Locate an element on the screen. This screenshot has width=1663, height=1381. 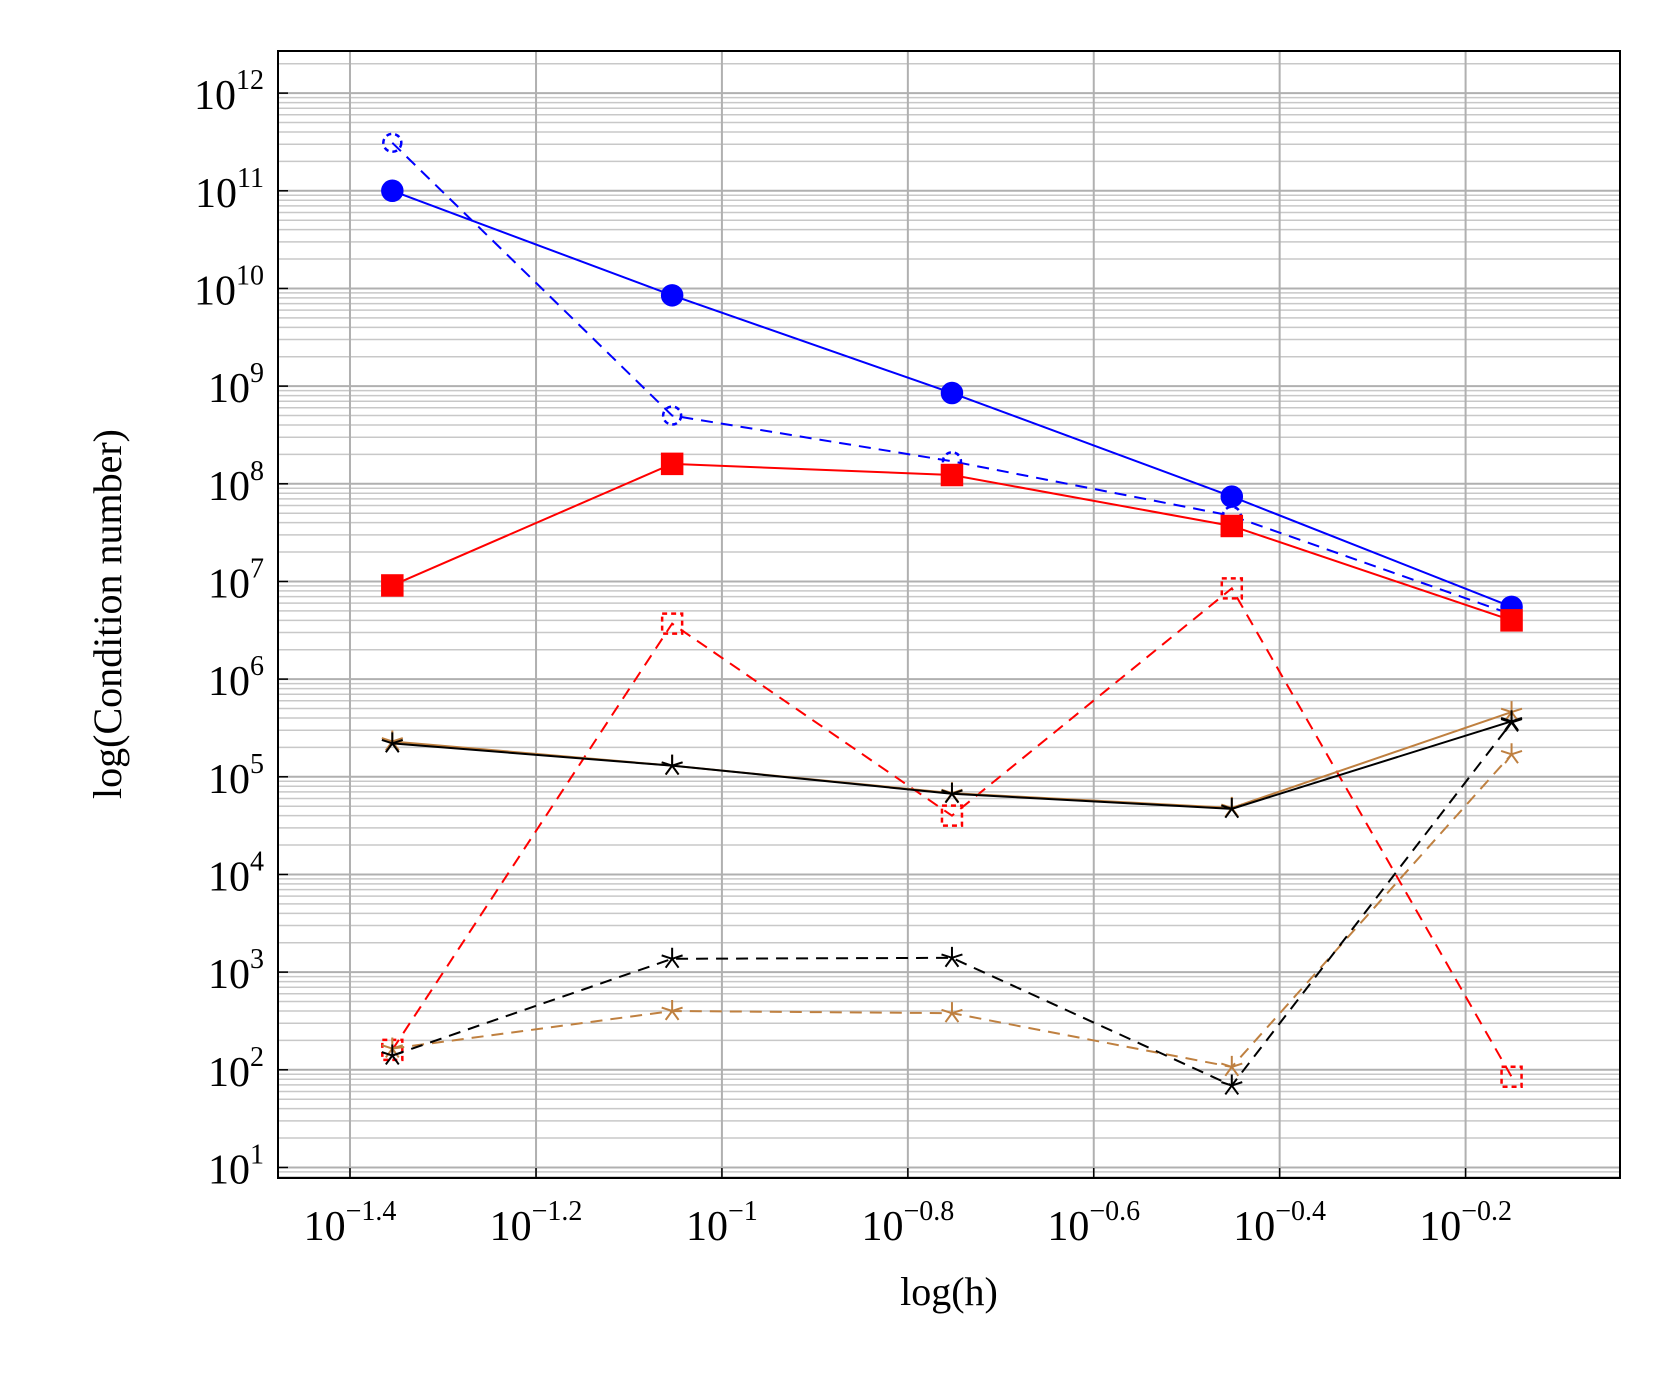
y-tick-label: 10² is located at coordinates (236, 1068).